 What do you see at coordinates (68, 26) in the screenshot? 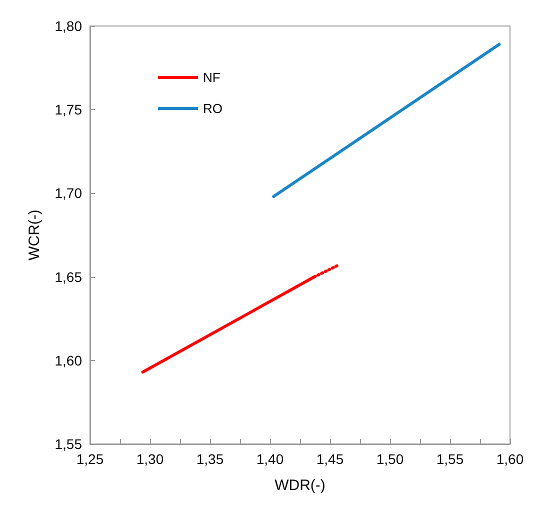
I see `y-tick-label: 1,80` at bounding box center [68, 26].